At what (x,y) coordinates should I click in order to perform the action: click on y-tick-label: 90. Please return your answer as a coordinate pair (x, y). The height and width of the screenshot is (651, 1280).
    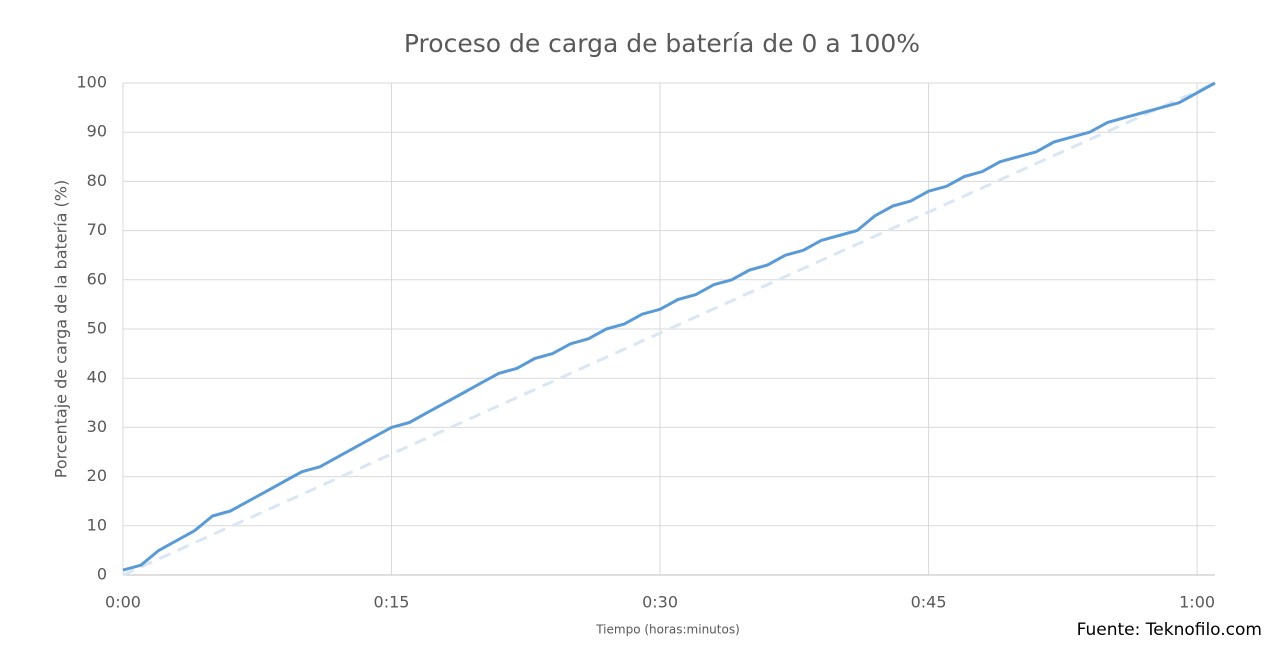
    Looking at the image, I should click on (97, 131).